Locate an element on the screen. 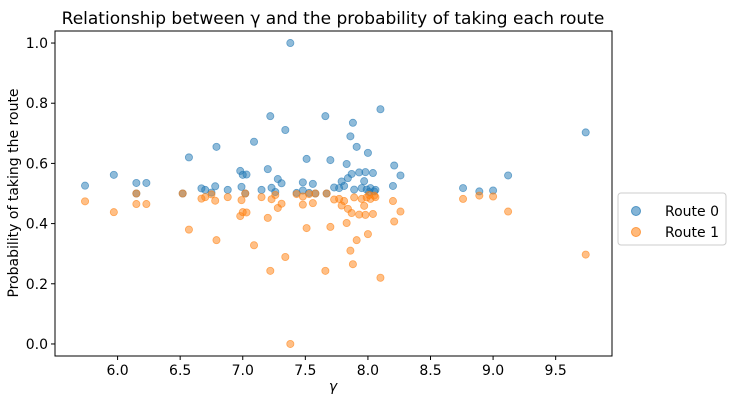 This screenshot has height=402, width=731. x-tick-label: 6.5 is located at coordinates (180, 371).